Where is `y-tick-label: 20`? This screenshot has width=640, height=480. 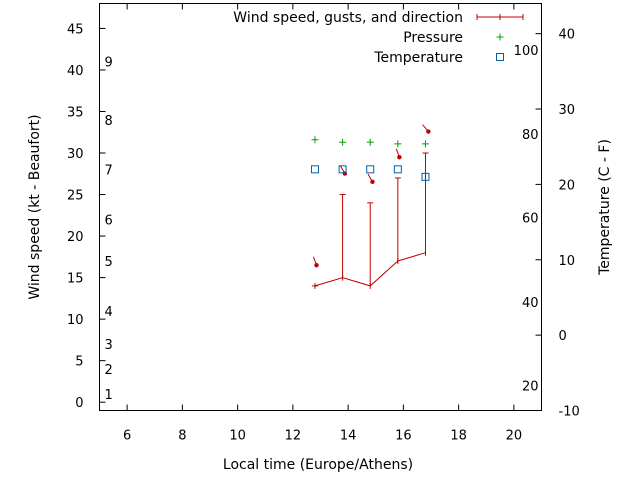
y-tick-label: 20 is located at coordinates (75, 237).